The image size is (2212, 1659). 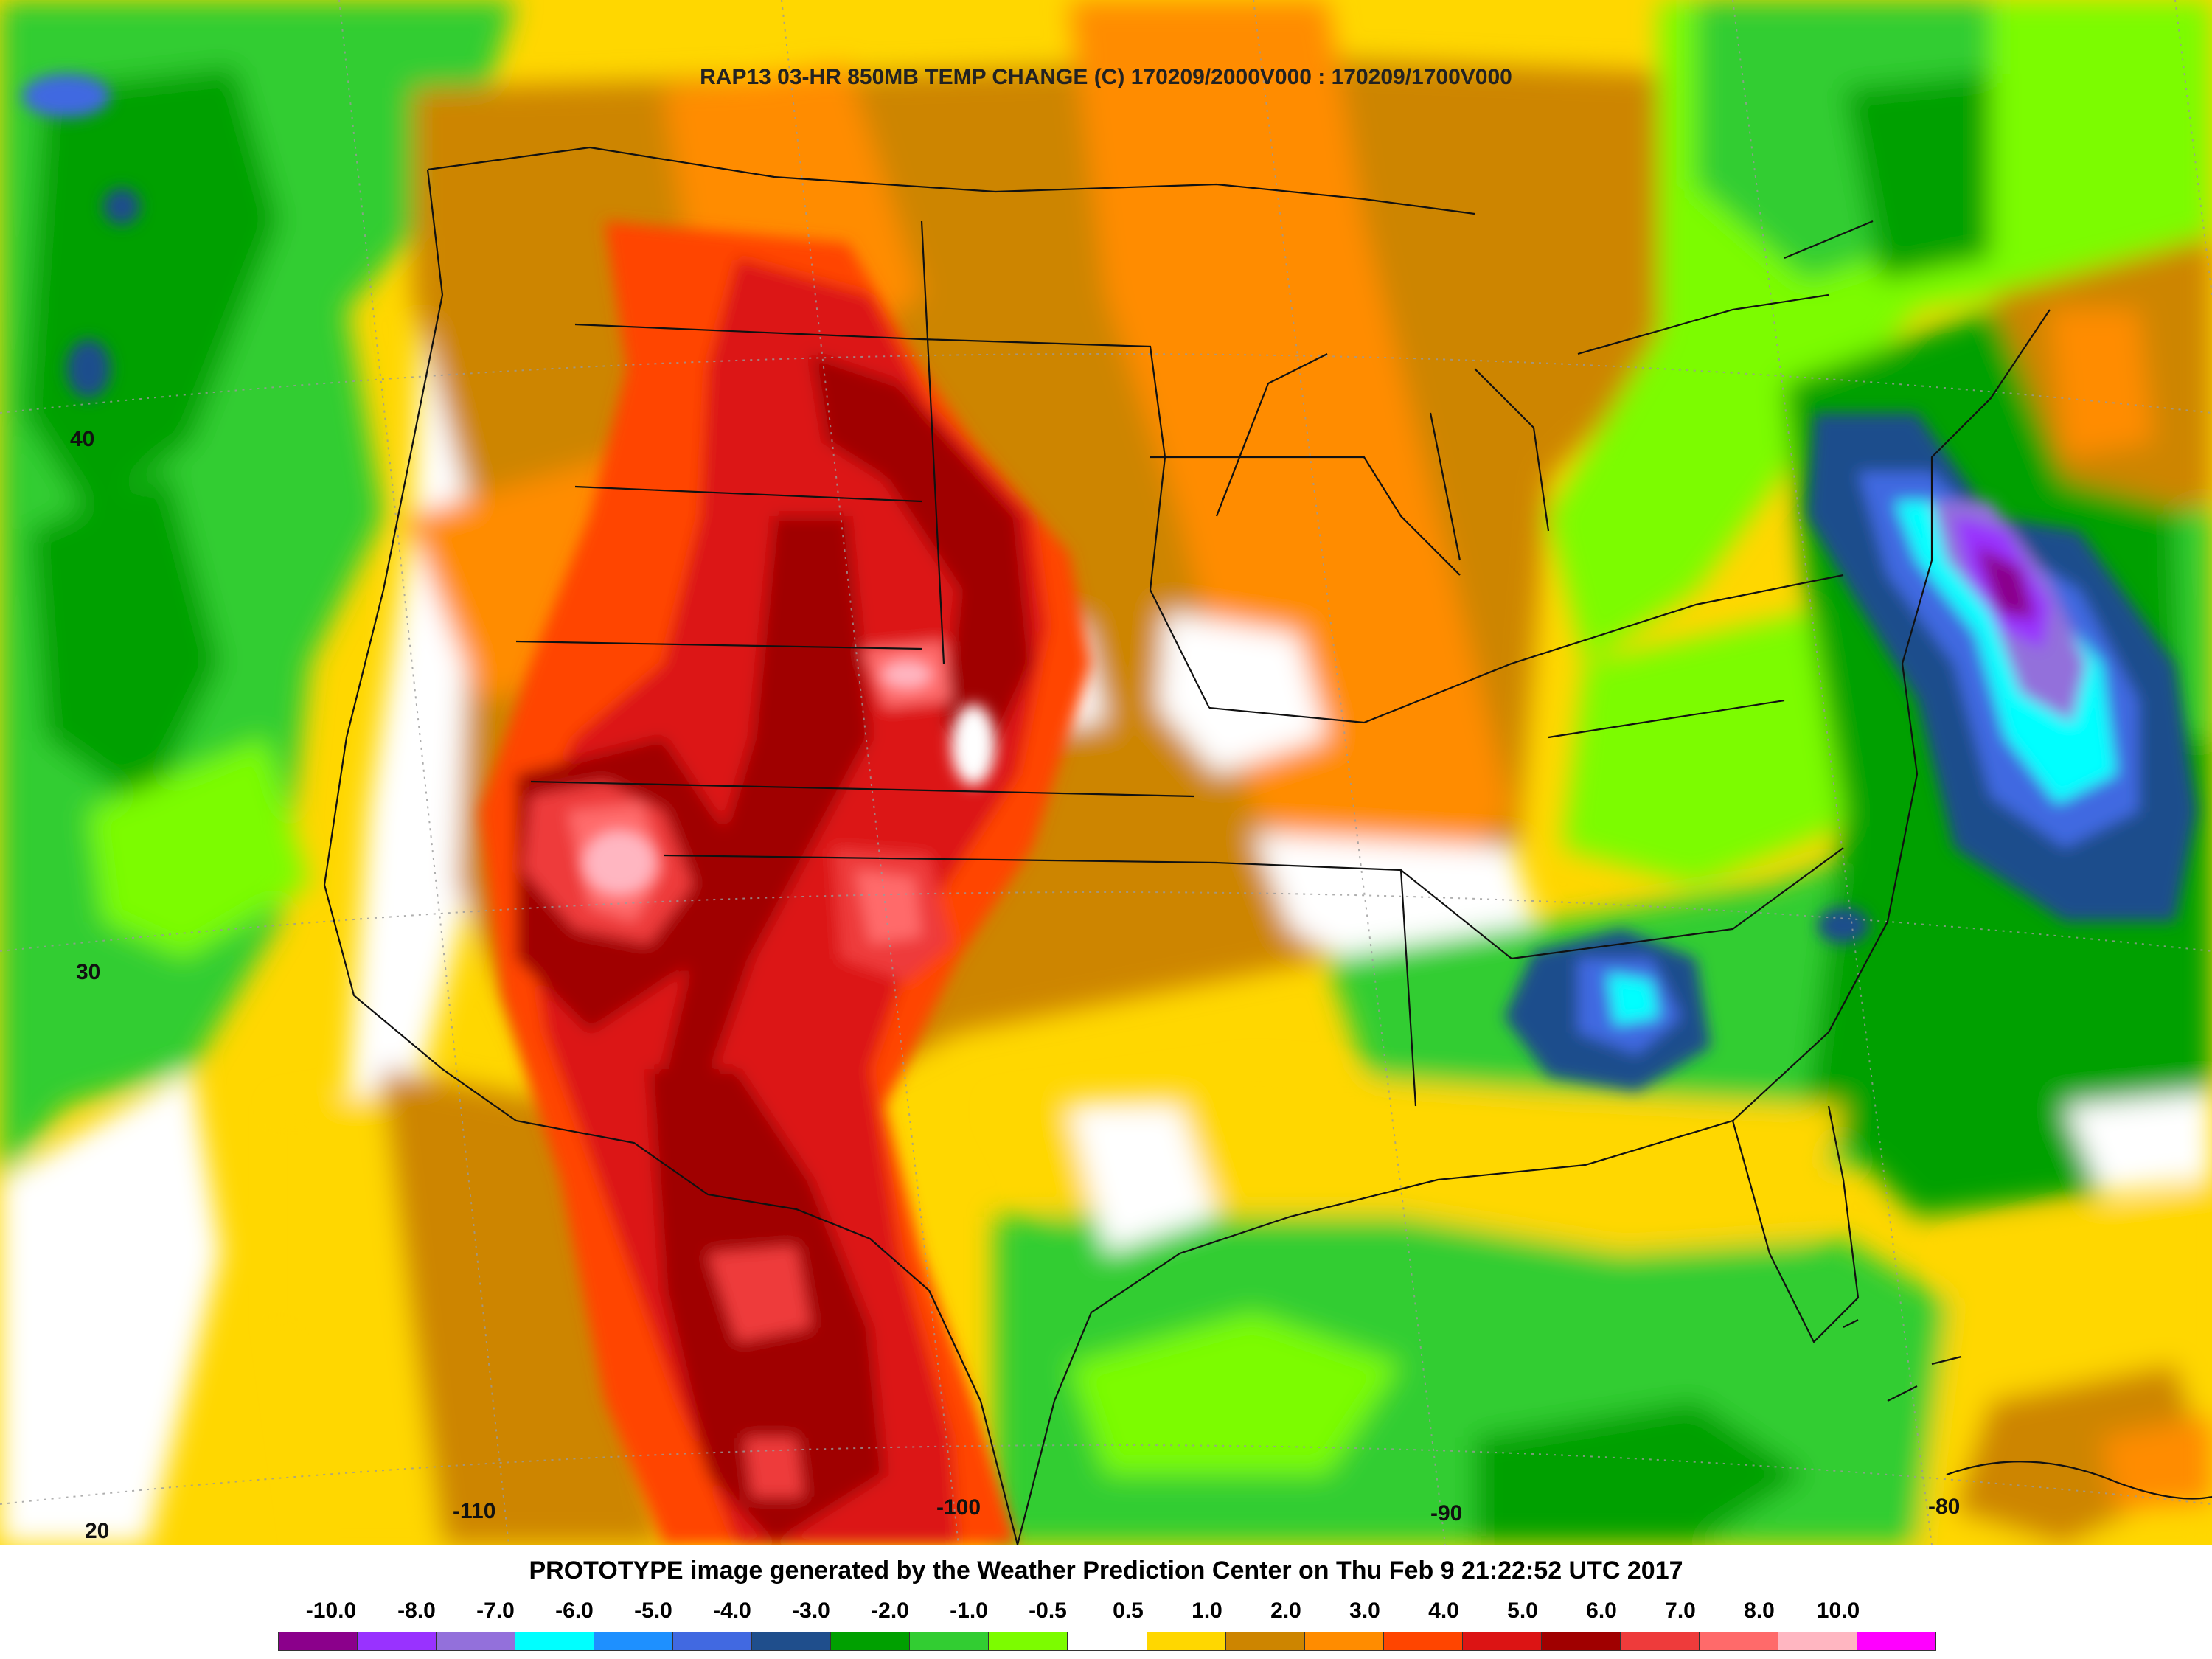 I want to click on legend-color-bar, so click(x=1107, y=1641).